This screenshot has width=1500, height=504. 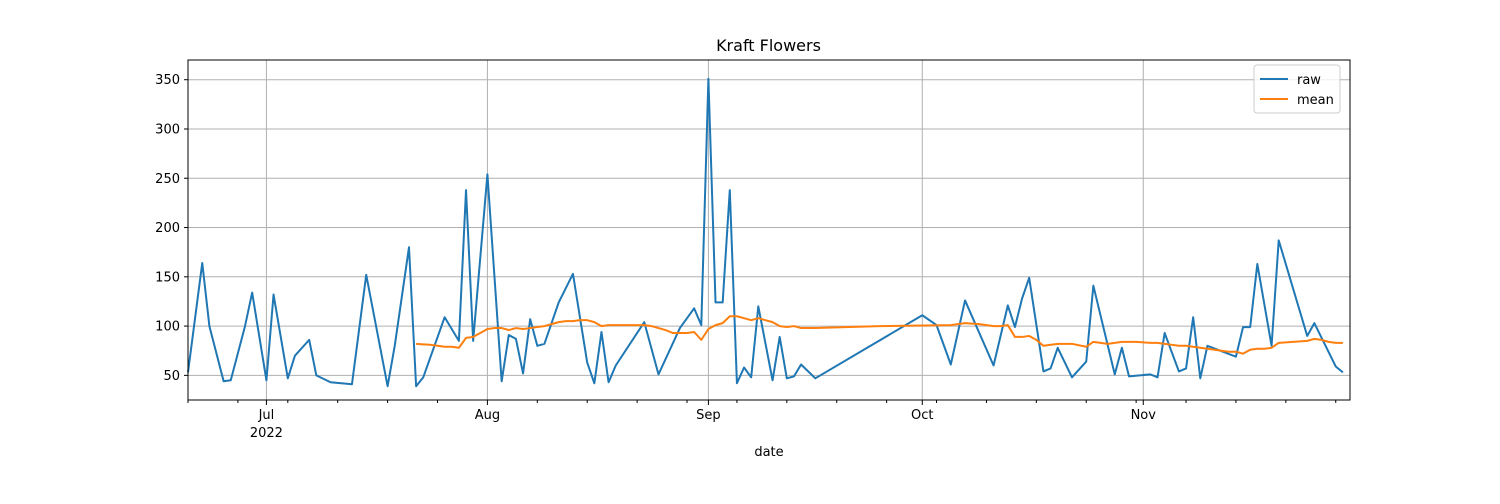 What do you see at coordinates (768, 452) in the screenshot?
I see `x-axis-label: date` at bounding box center [768, 452].